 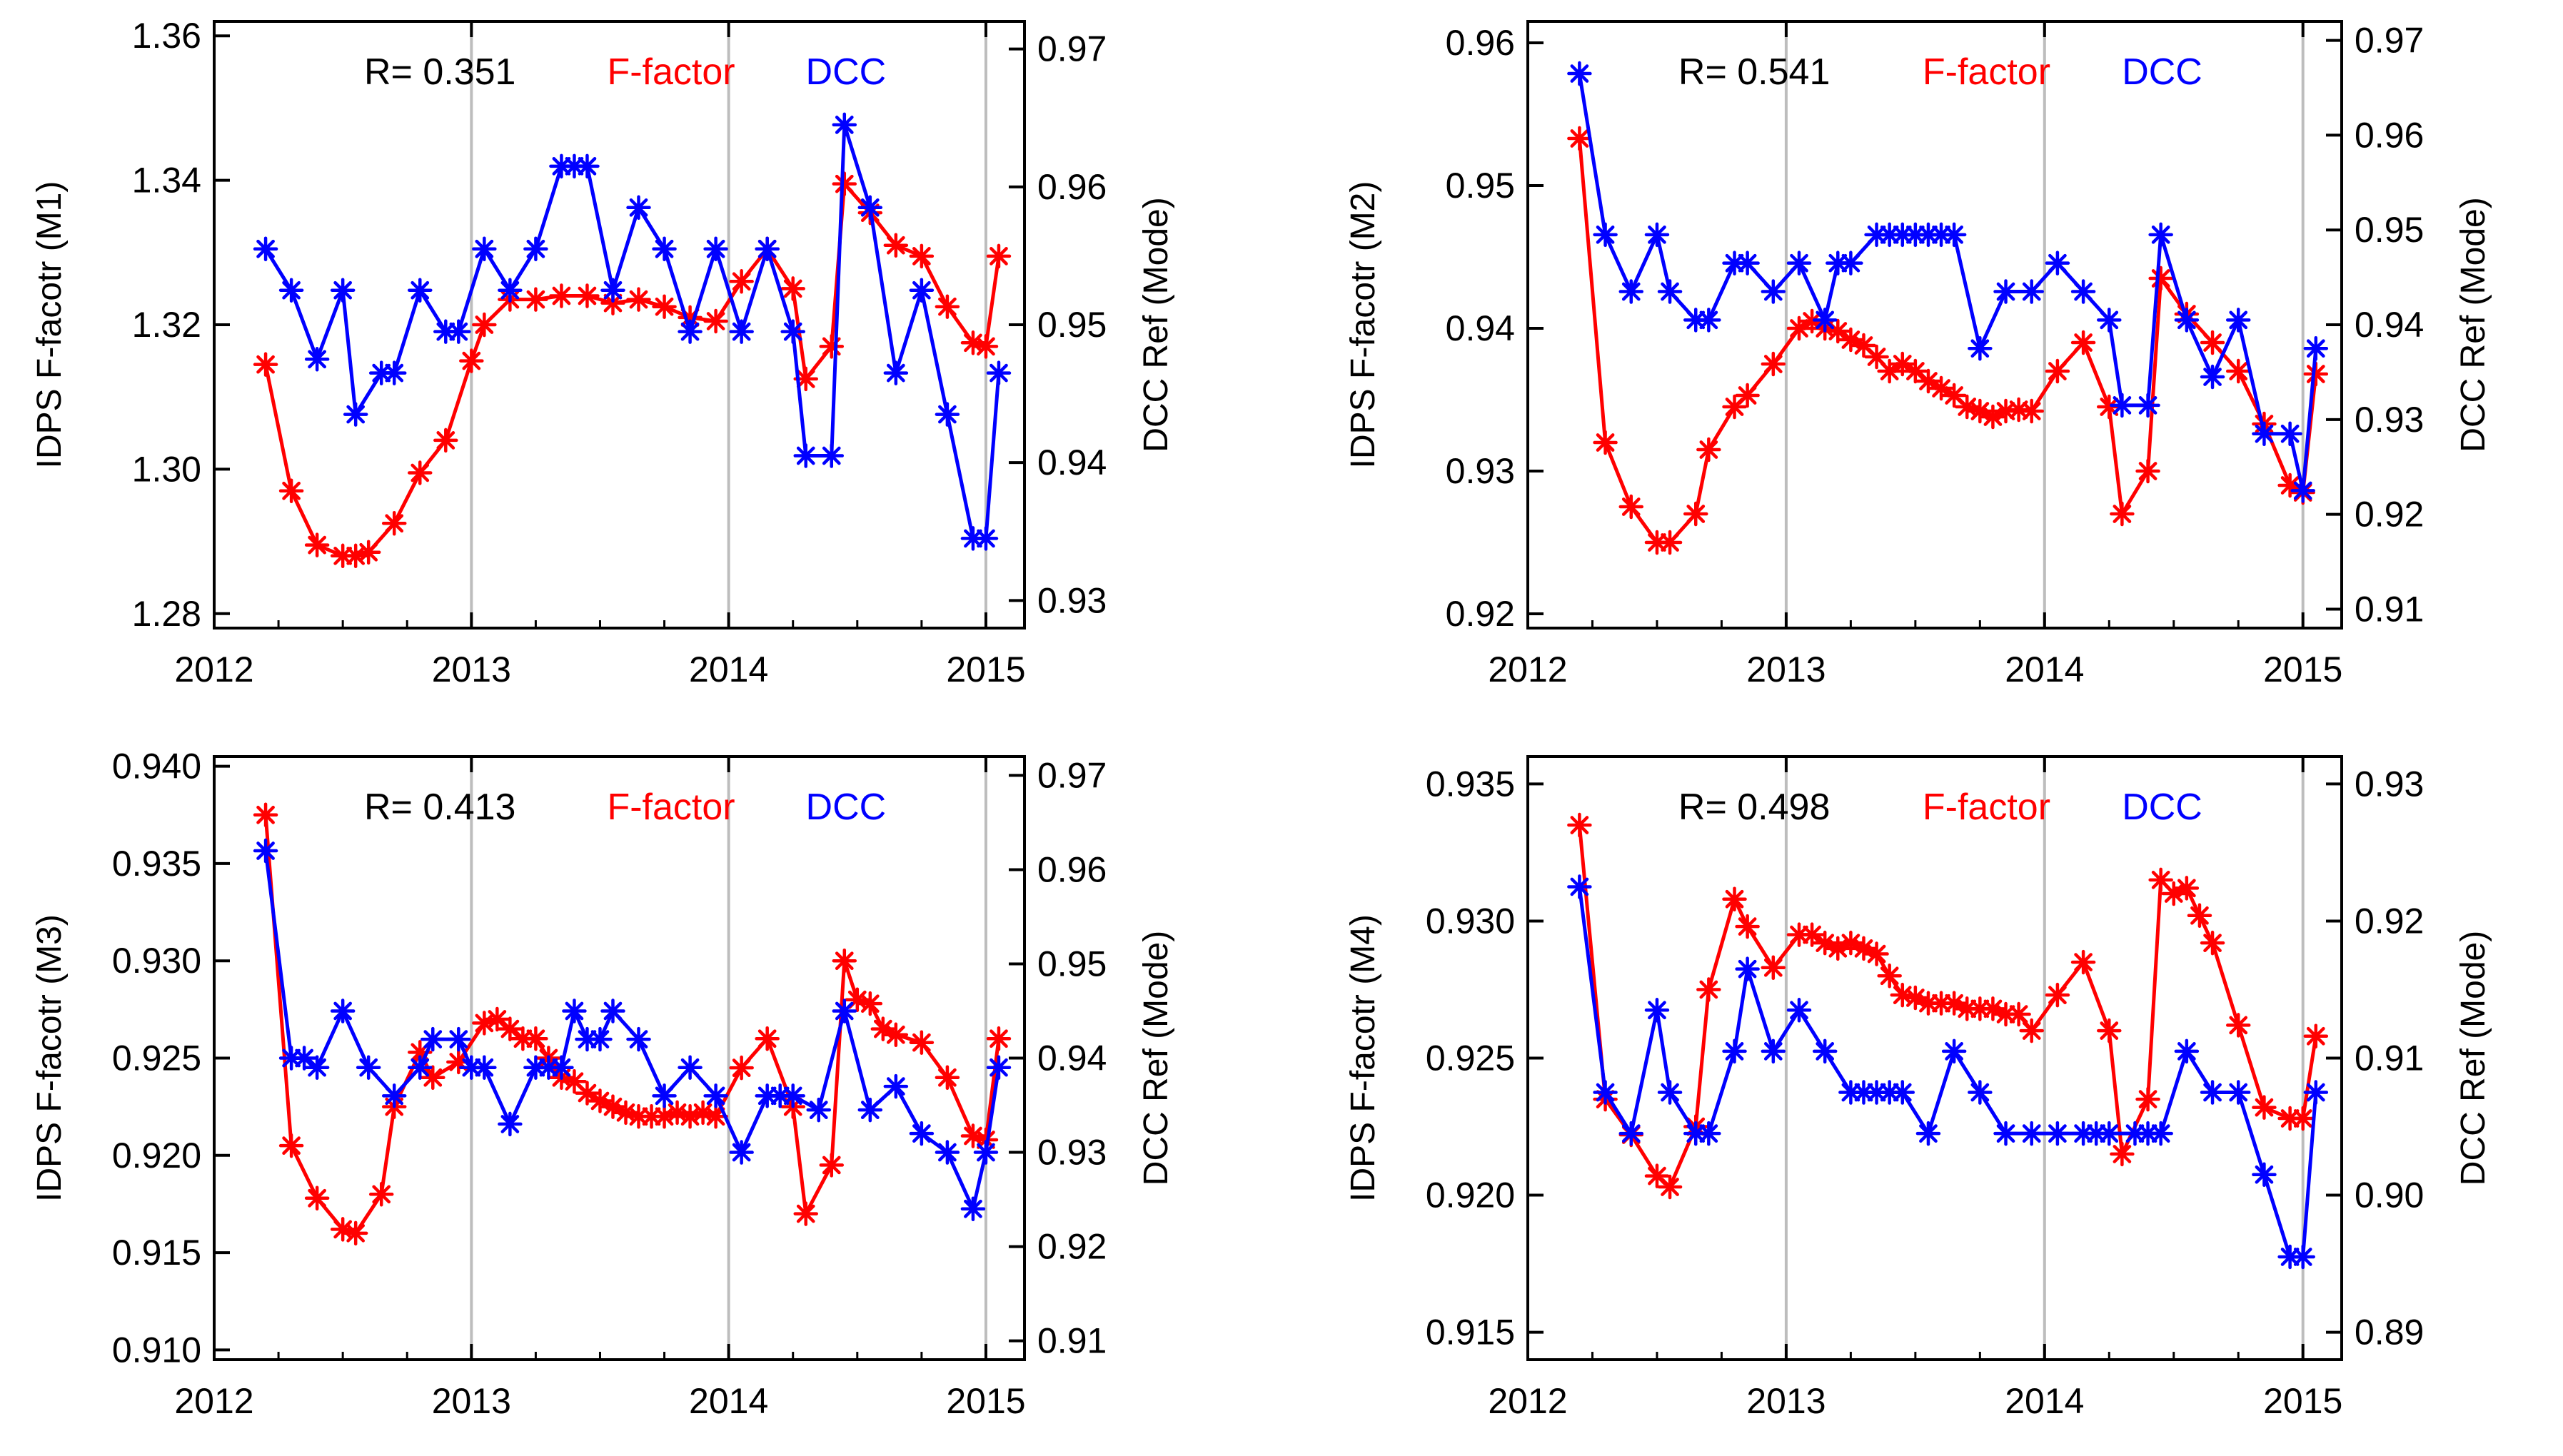 I want to click on y-left-tick-label: 1.36, so click(x=166, y=36).